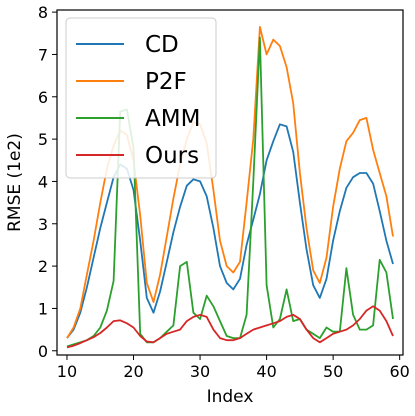  Describe the element at coordinates (43, 181) in the screenshot. I see `y-tick-label: 4` at that location.